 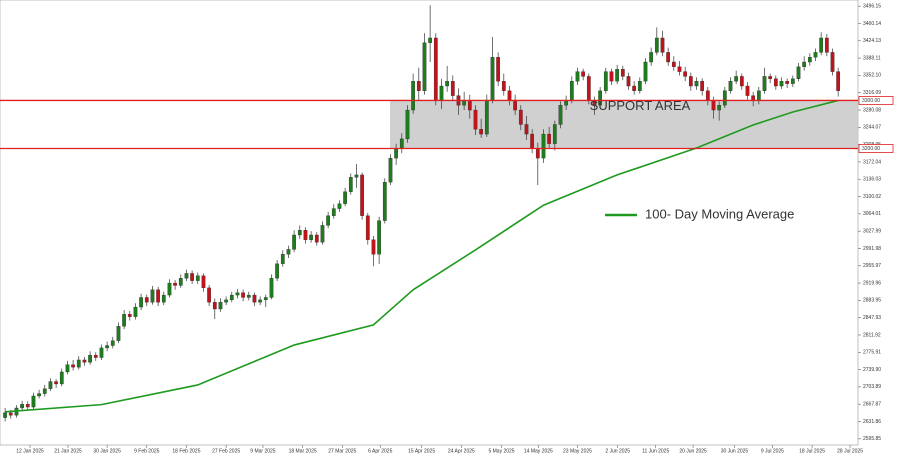 What do you see at coordinates (872, 318) in the screenshot?
I see `y-tick-label: 2847.93` at bounding box center [872, 318].